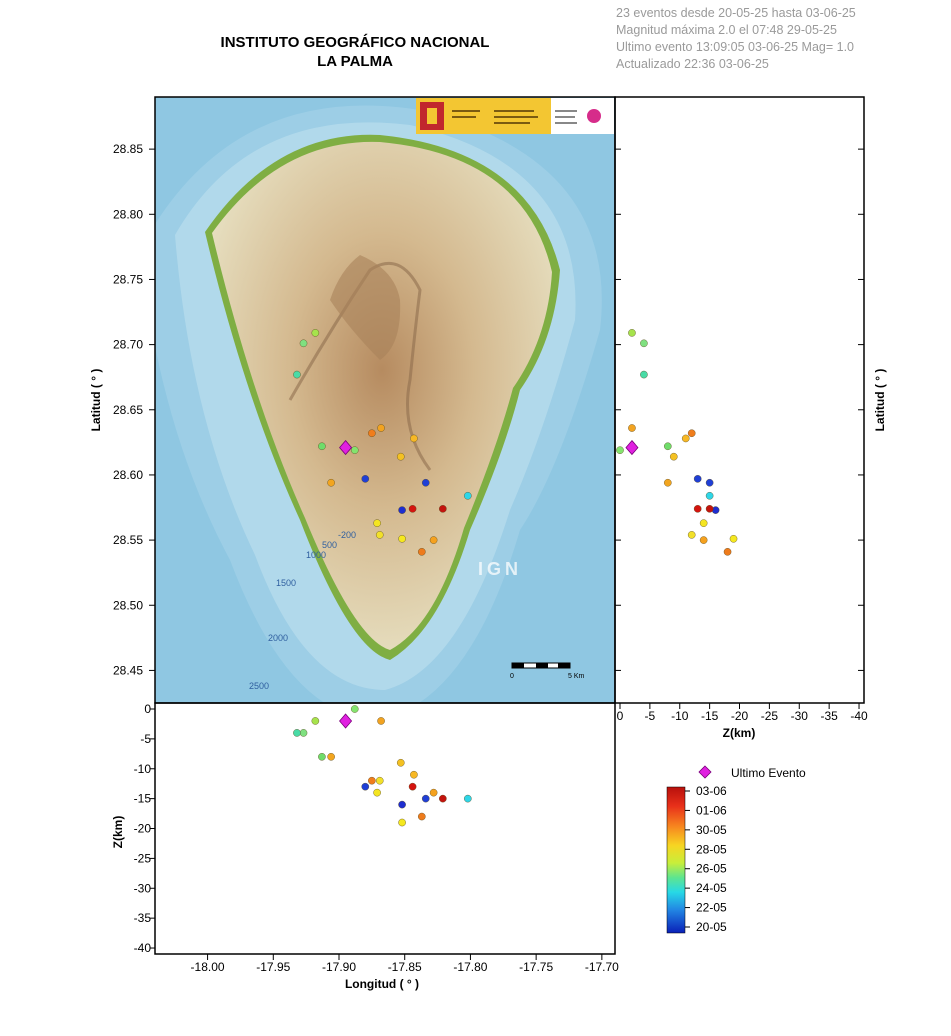 Image resolution: width=951 pixels, height=1036 pixels. I want to click on depth-axis-right-panel: 0 -5 -10 -15 -20 -25 -30 -35 -40, so click(742, 713).